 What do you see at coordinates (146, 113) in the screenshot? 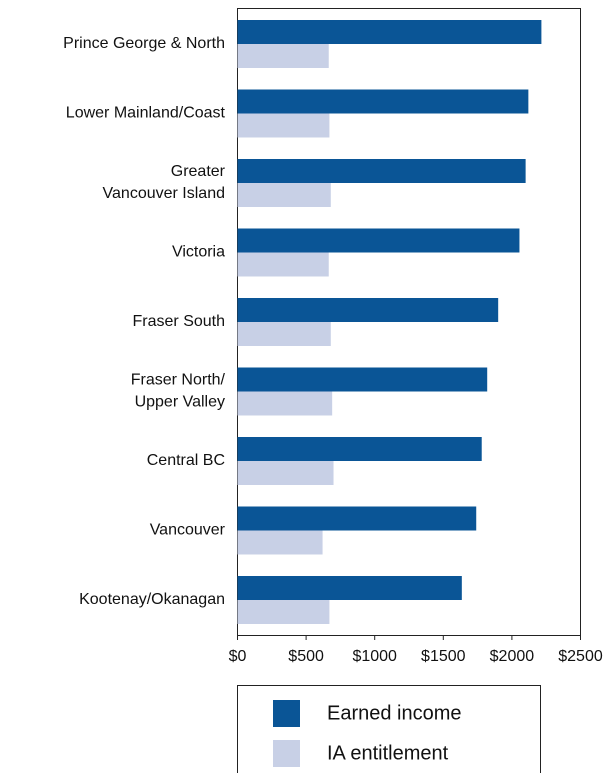
I see `y-tick-label: Lower Mainland/Coast` at bounding box center [146, 113].